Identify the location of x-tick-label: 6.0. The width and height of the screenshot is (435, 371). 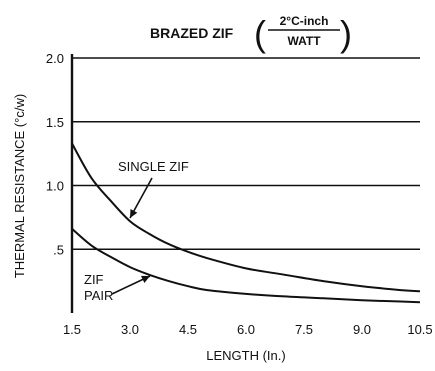
(246, 329).